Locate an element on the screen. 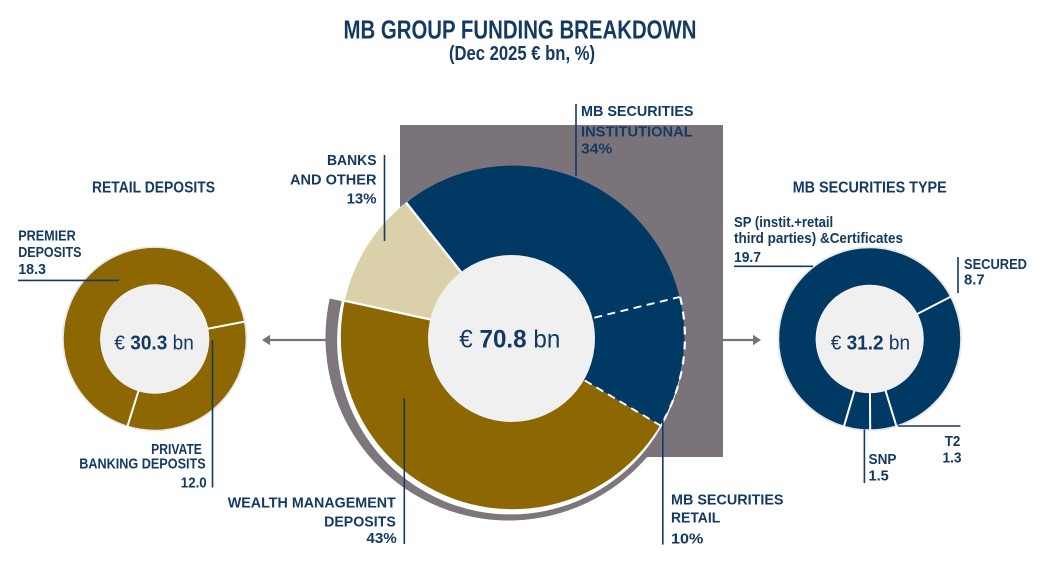  svg-text: 12.0 is located at coordinates (194, 483).